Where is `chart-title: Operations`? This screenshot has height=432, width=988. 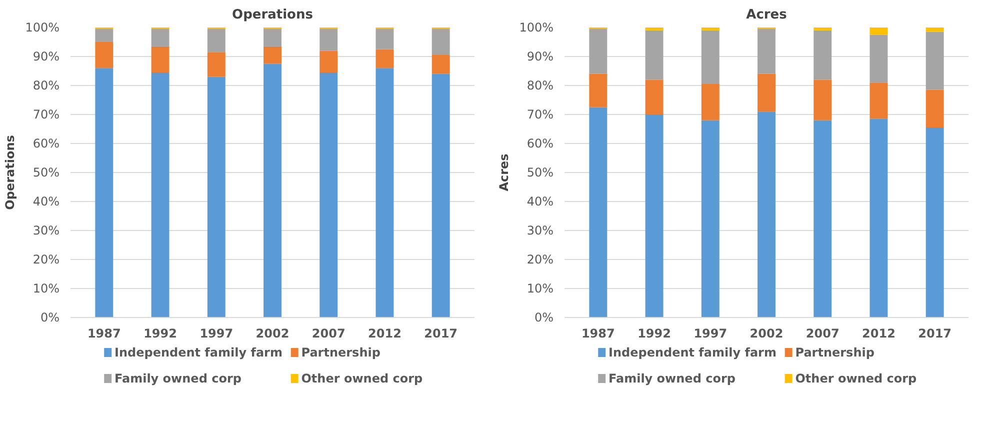
chart-title: Operations is located at coordinates (273, 15).